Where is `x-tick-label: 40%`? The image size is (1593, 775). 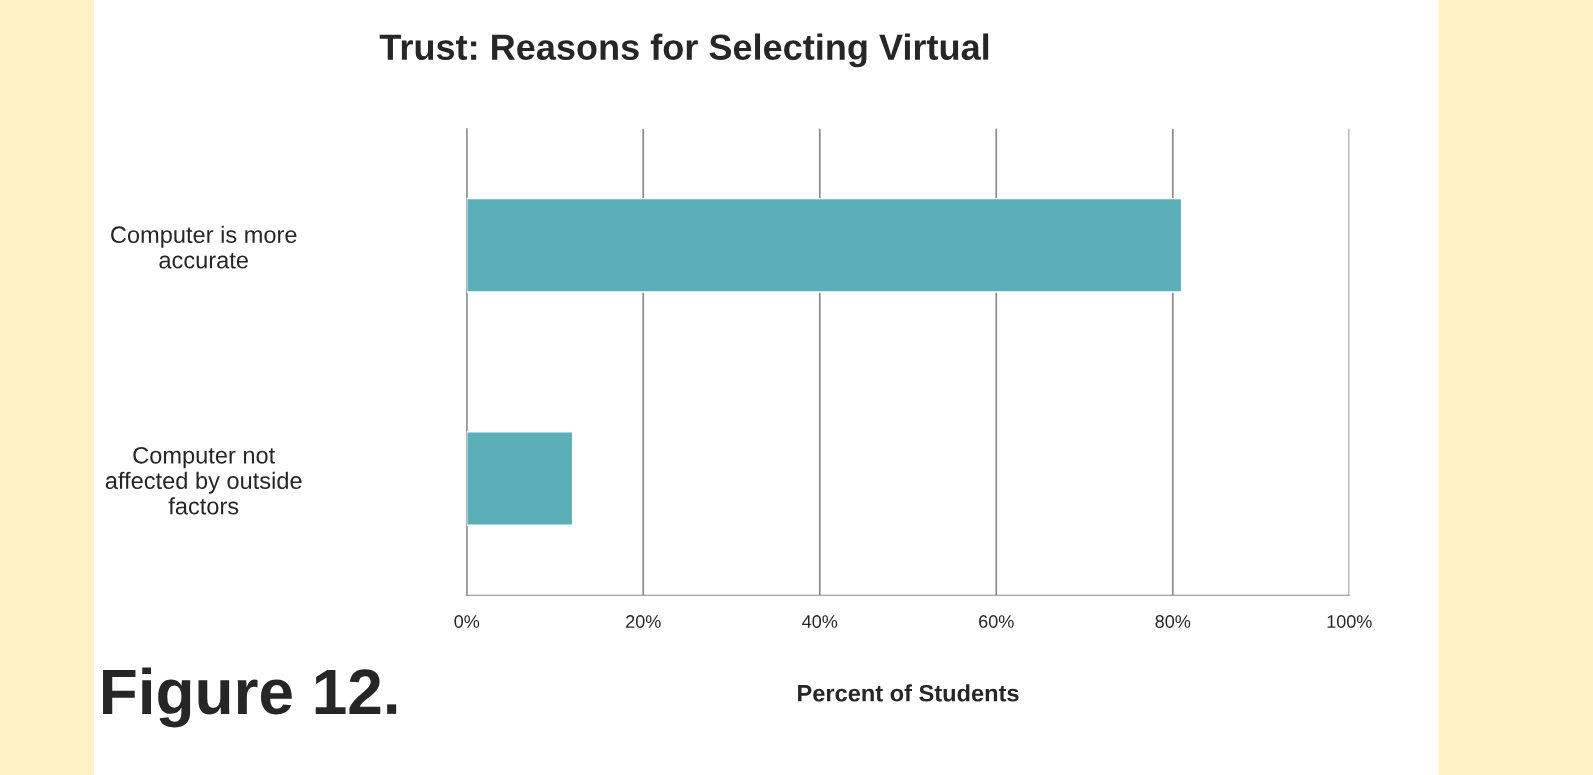 x-tick-label: 40% is located at coordinates (820, 621).